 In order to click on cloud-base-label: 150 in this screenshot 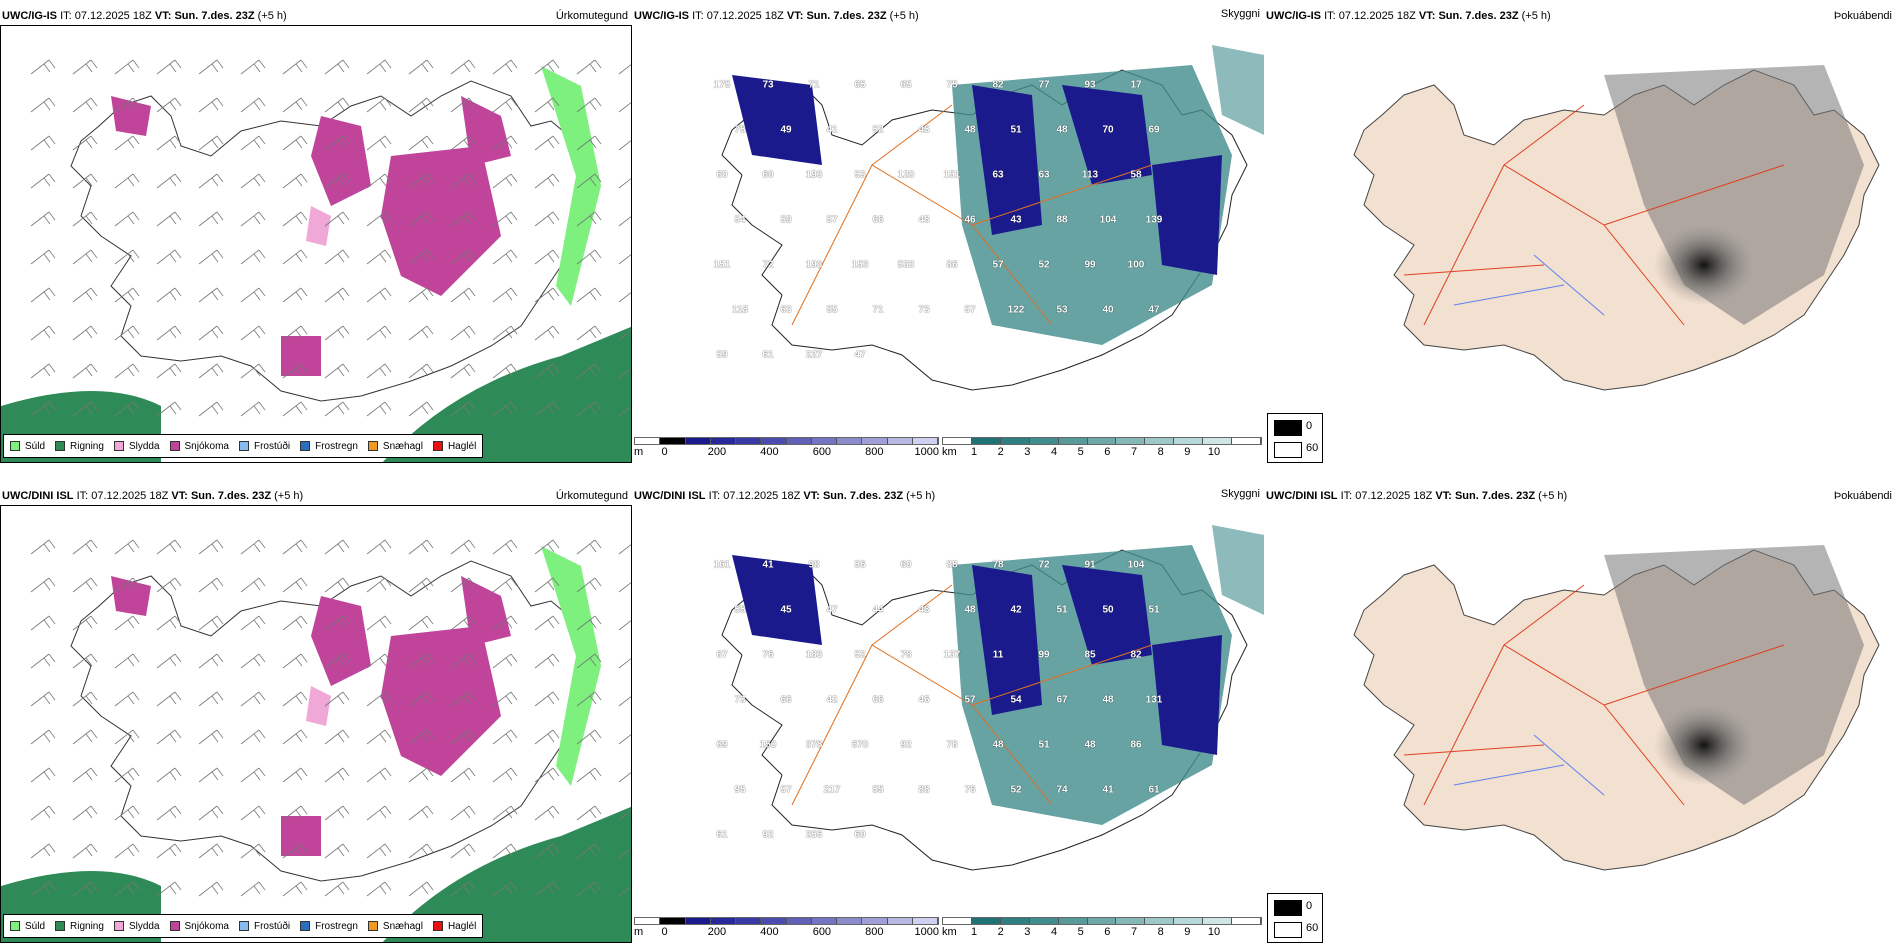, I will do `click(768, 745)`.